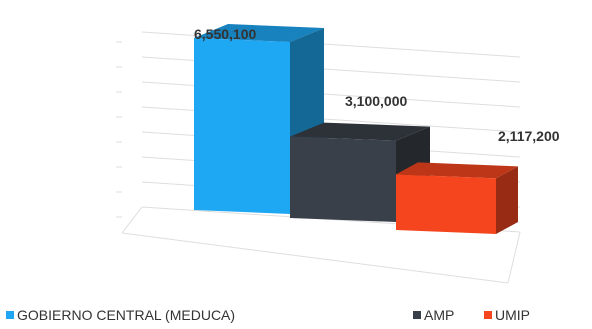  Describe the element at coordinates (376, 101) in the screenshot. I see `data-label-amp: 3,100,000` at that location.